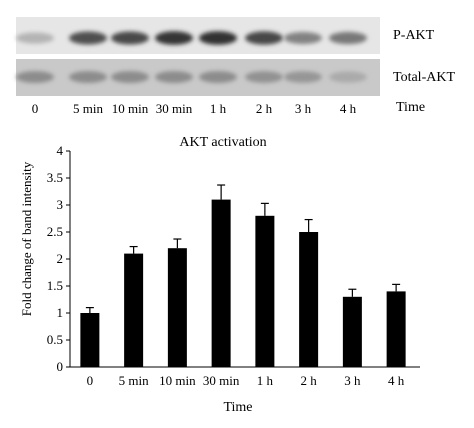 The image size is (474, 428). What do you see at coordinates (90, 380) in the screenshot?
I see `x-tick-label: 0` at bounding box center [90, 380].